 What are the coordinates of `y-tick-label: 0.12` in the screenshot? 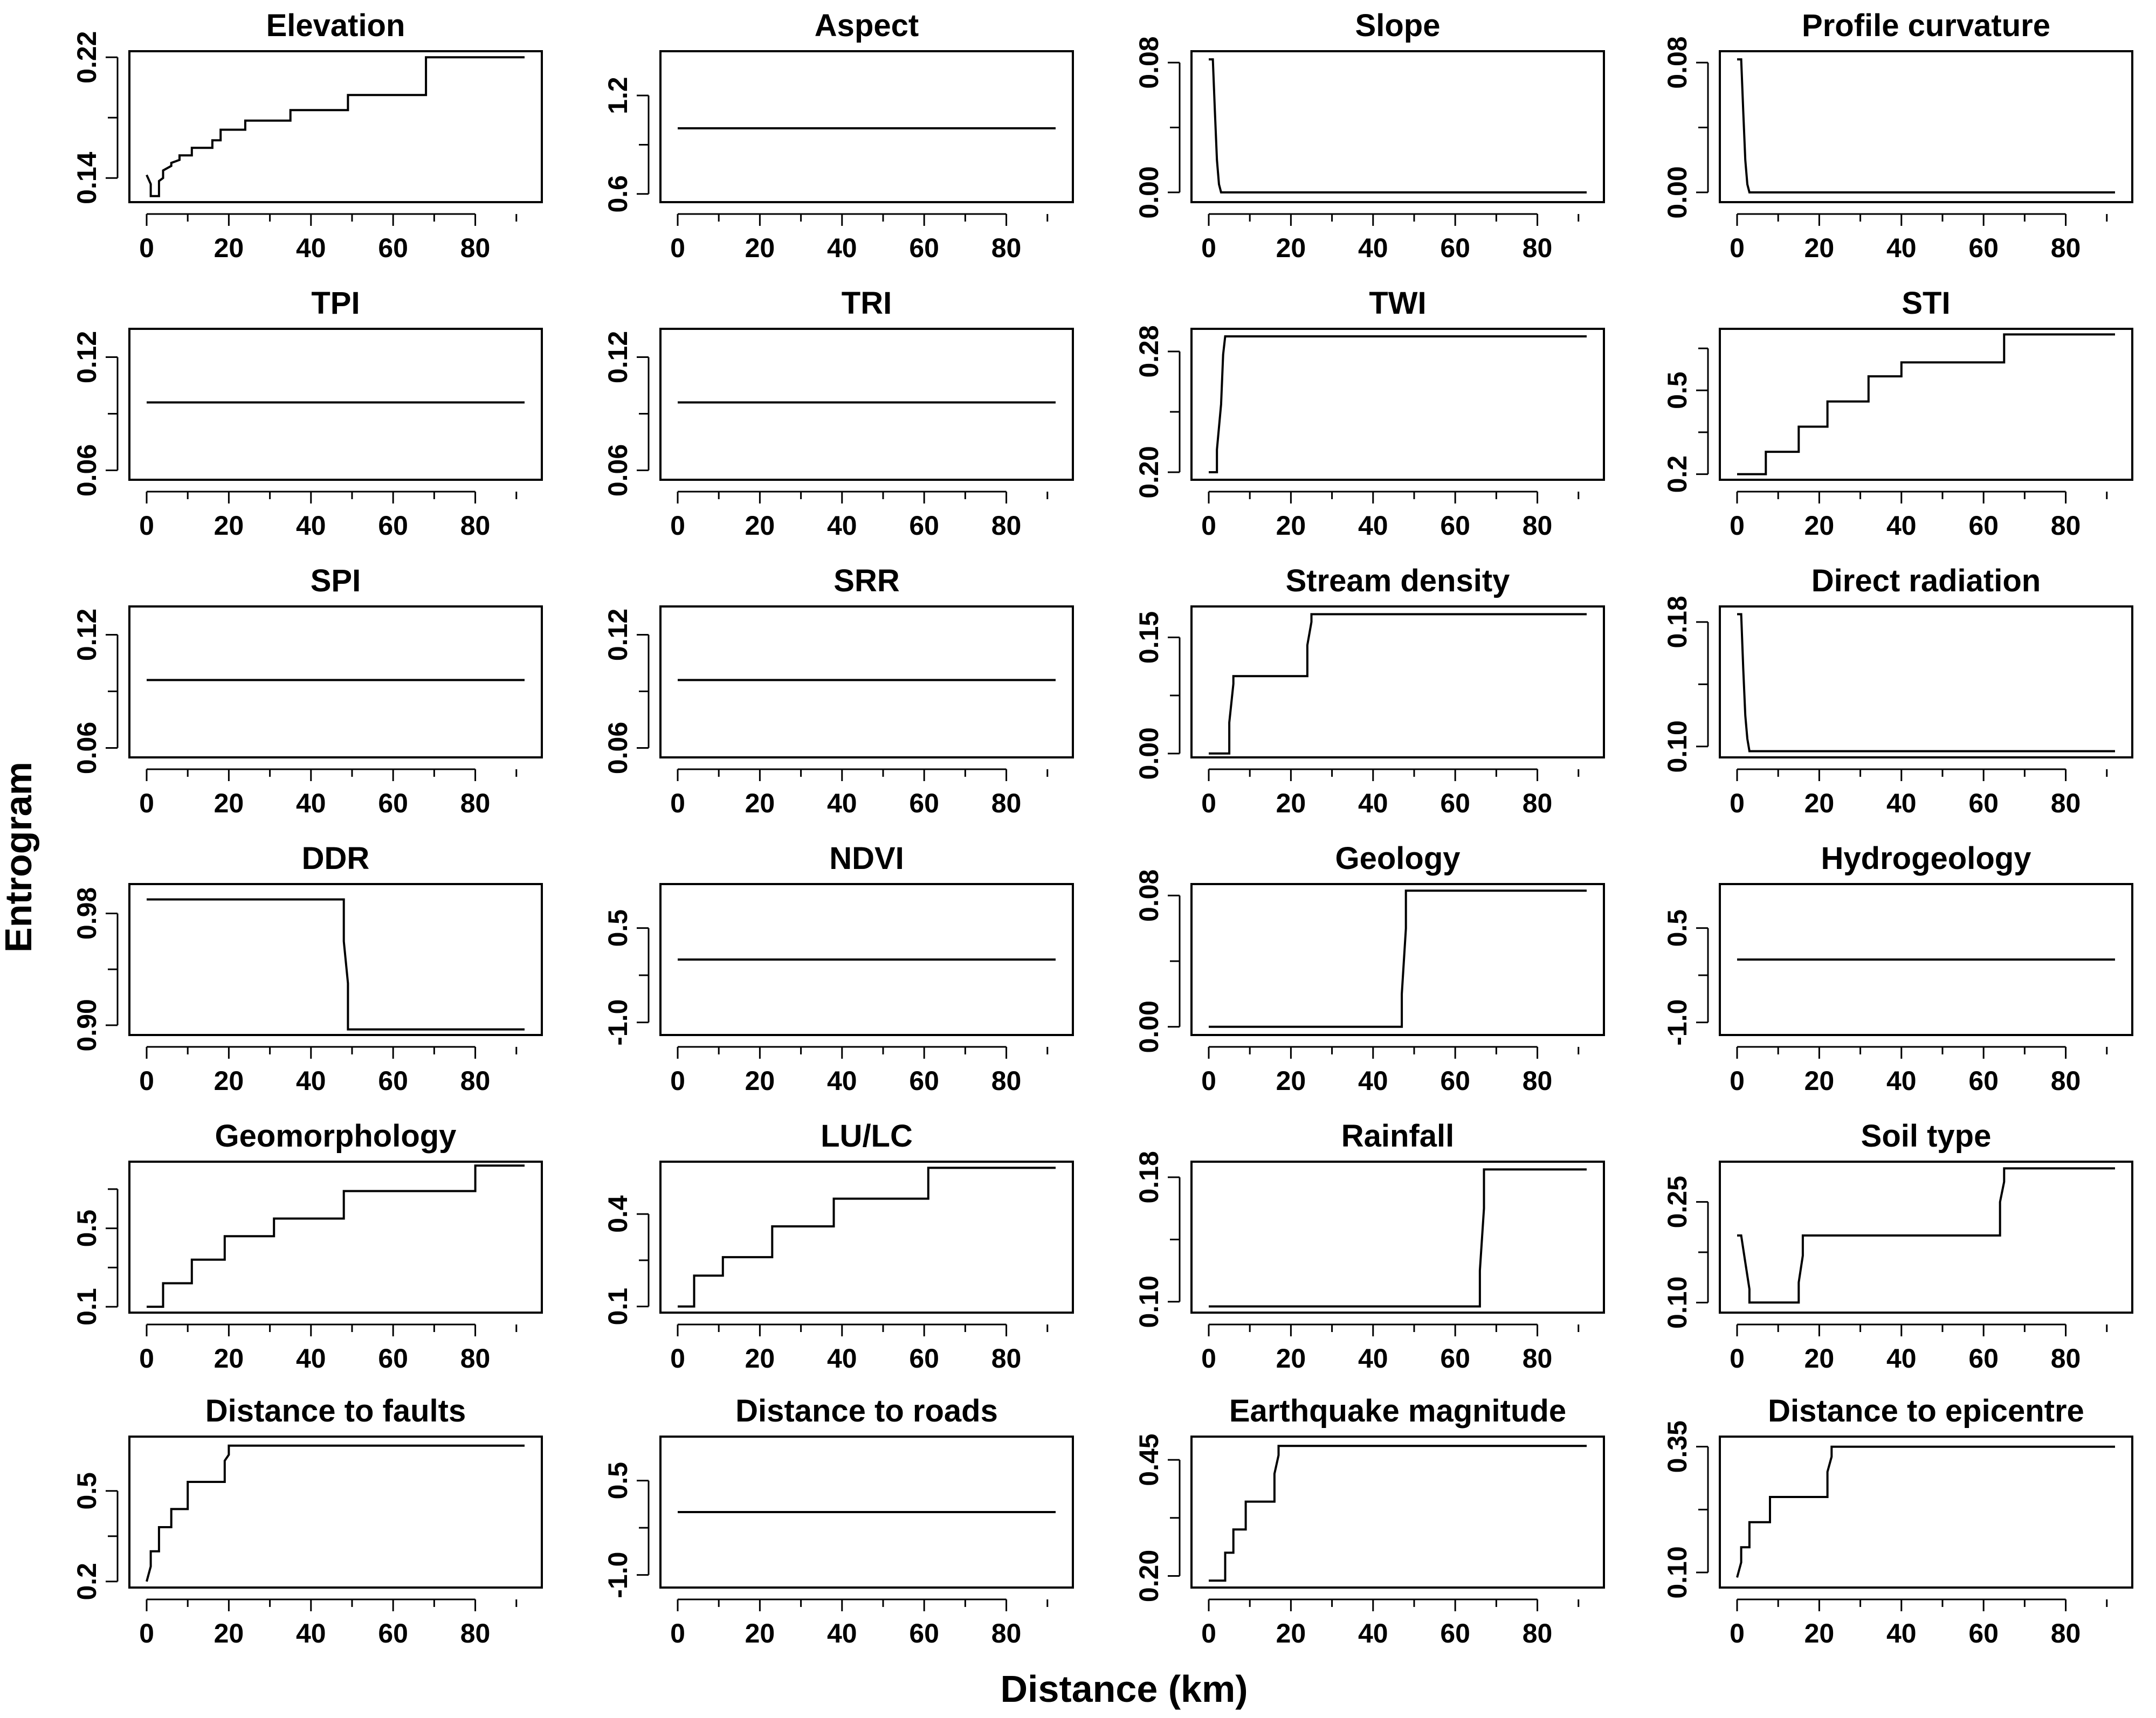 It's located at (618, 357).